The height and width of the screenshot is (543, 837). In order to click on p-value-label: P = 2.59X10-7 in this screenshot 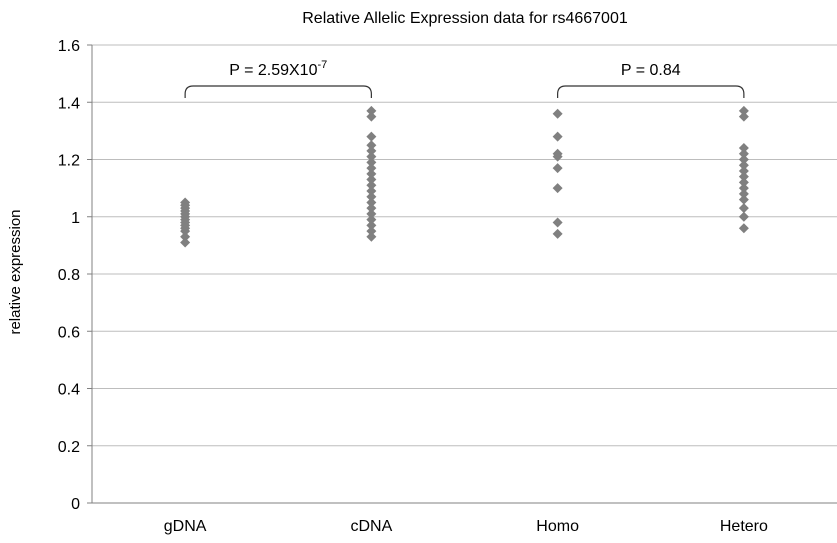, I will do `click(278, 69)`.